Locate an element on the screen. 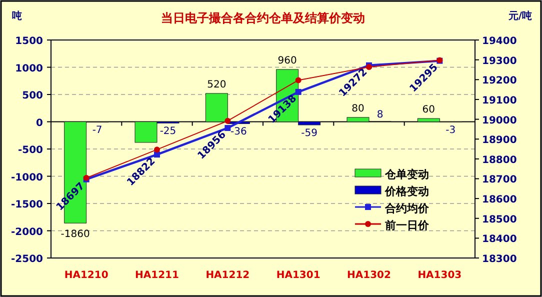  y2-tick-label: 19200 is located at coordinates (499, 81).